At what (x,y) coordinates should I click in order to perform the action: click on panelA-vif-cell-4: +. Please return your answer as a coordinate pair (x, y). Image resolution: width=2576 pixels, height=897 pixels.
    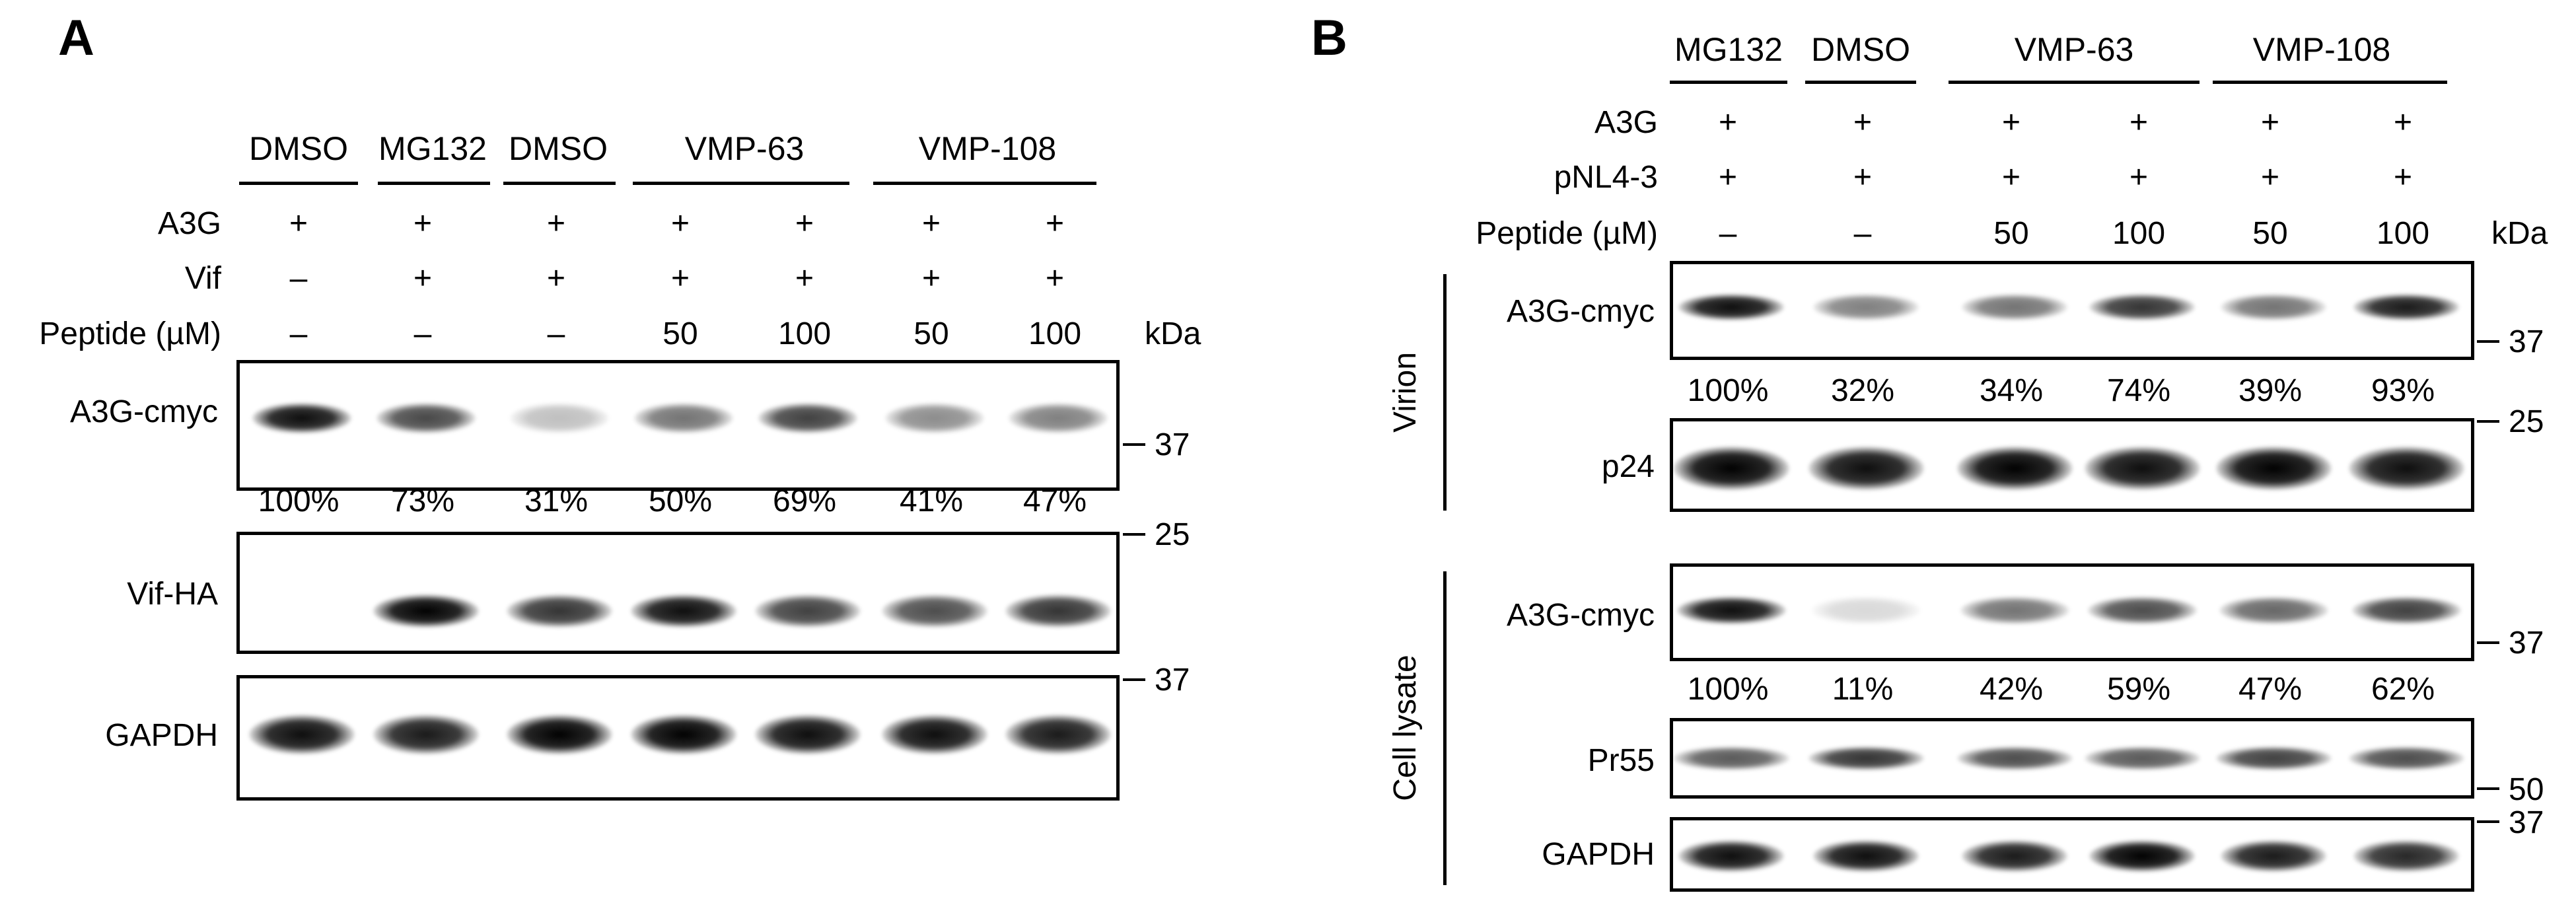
    Looking at the image, I should click on (680, 278).